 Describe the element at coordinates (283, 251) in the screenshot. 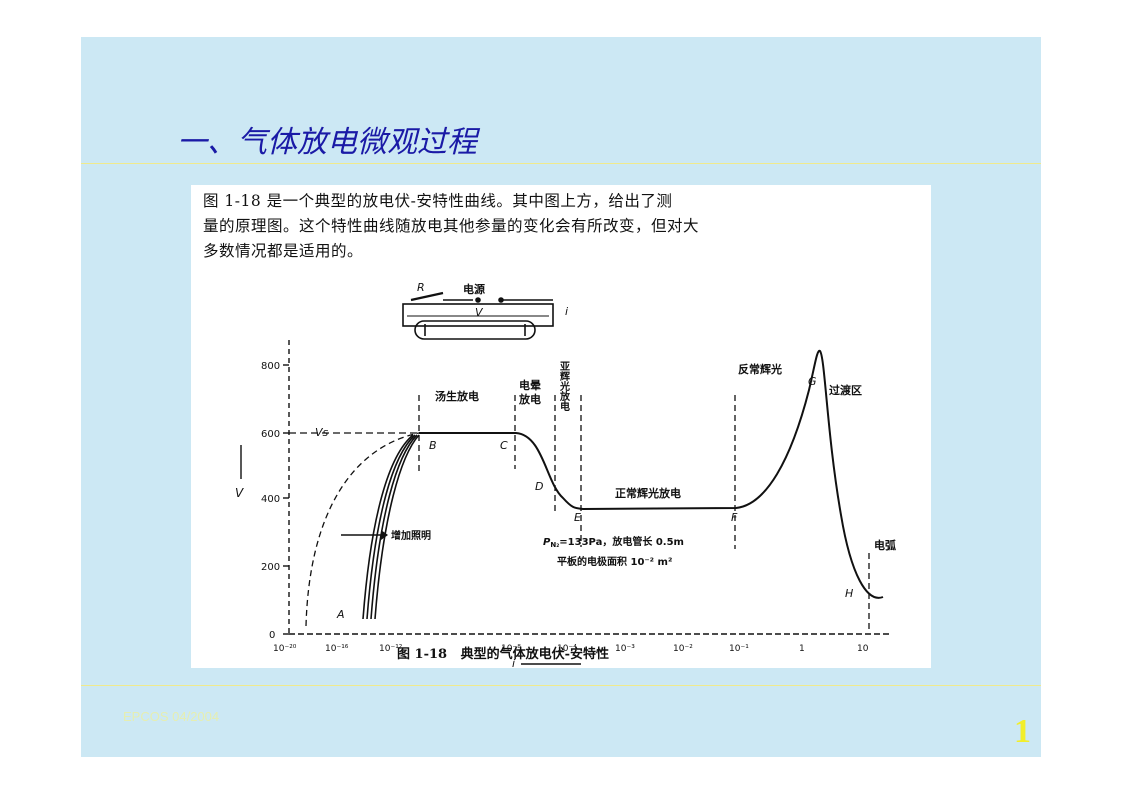

I see `paragraph-line: 多数情况都是适用的。` at that location.